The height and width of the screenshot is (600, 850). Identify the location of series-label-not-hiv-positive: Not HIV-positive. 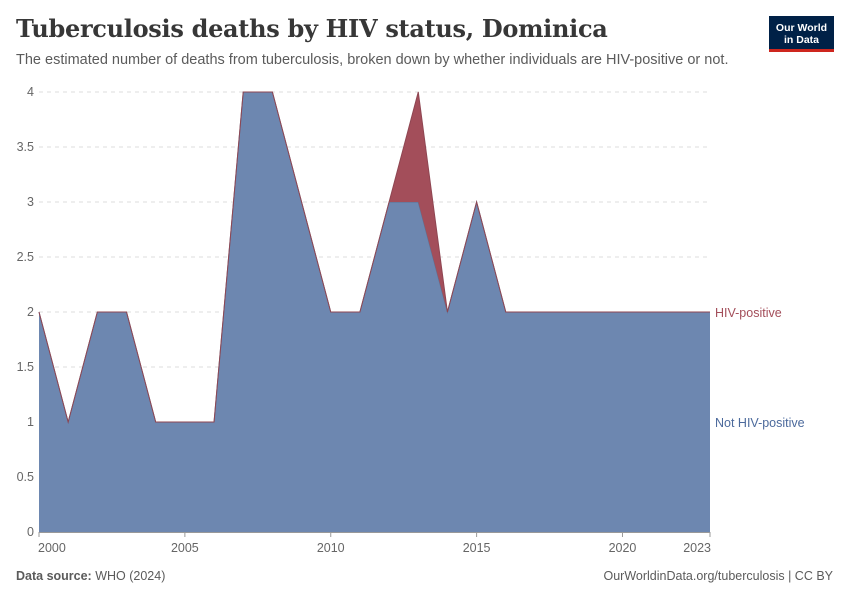
(760, 423).